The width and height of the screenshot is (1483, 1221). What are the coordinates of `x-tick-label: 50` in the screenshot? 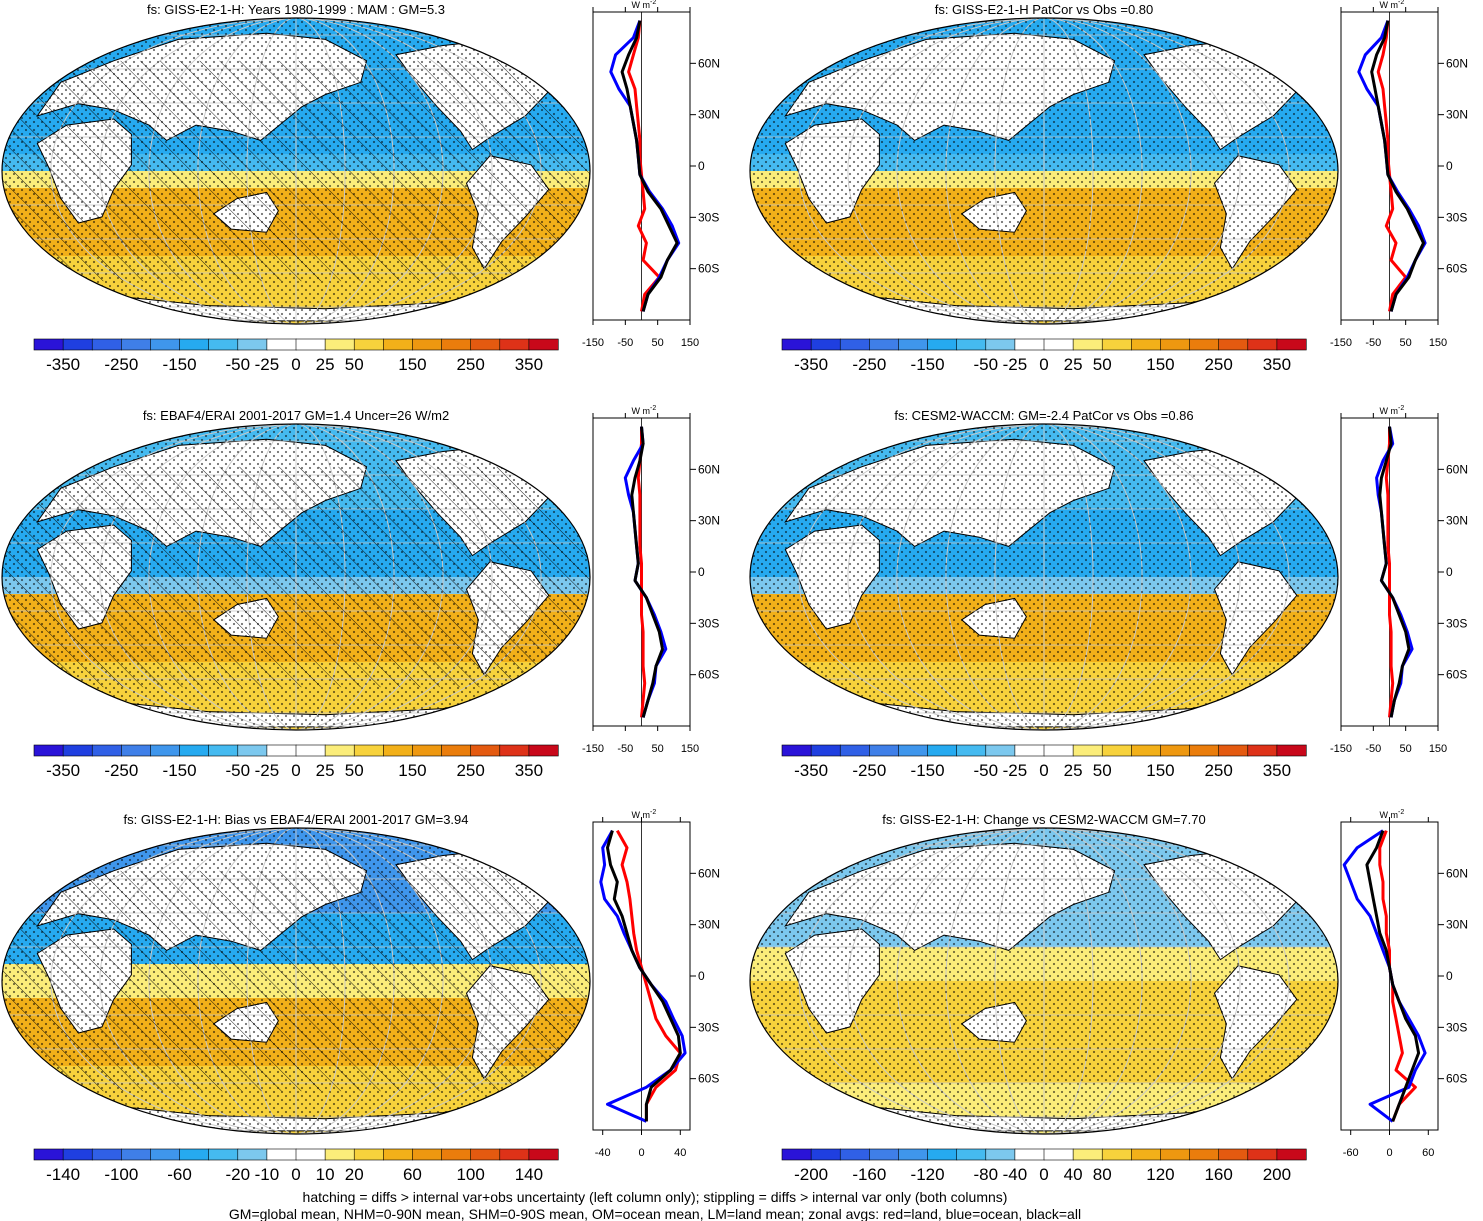 It's located at (658, 343).